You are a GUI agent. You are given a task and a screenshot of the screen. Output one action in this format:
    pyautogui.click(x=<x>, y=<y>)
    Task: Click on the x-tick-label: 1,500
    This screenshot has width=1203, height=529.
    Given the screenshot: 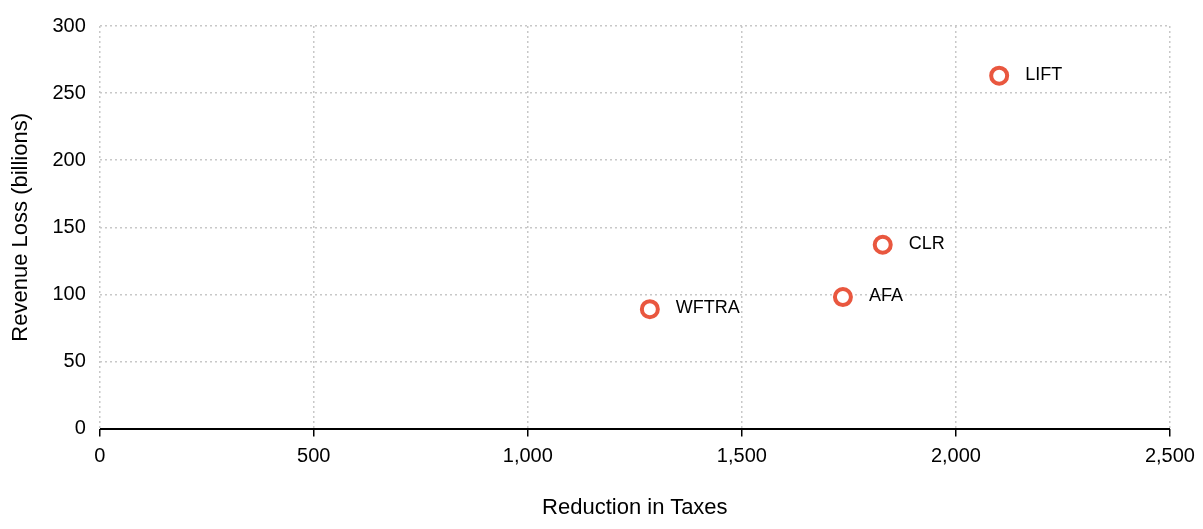 What is the action you would take?
    pyautogui.click(x=741, y=455)
    